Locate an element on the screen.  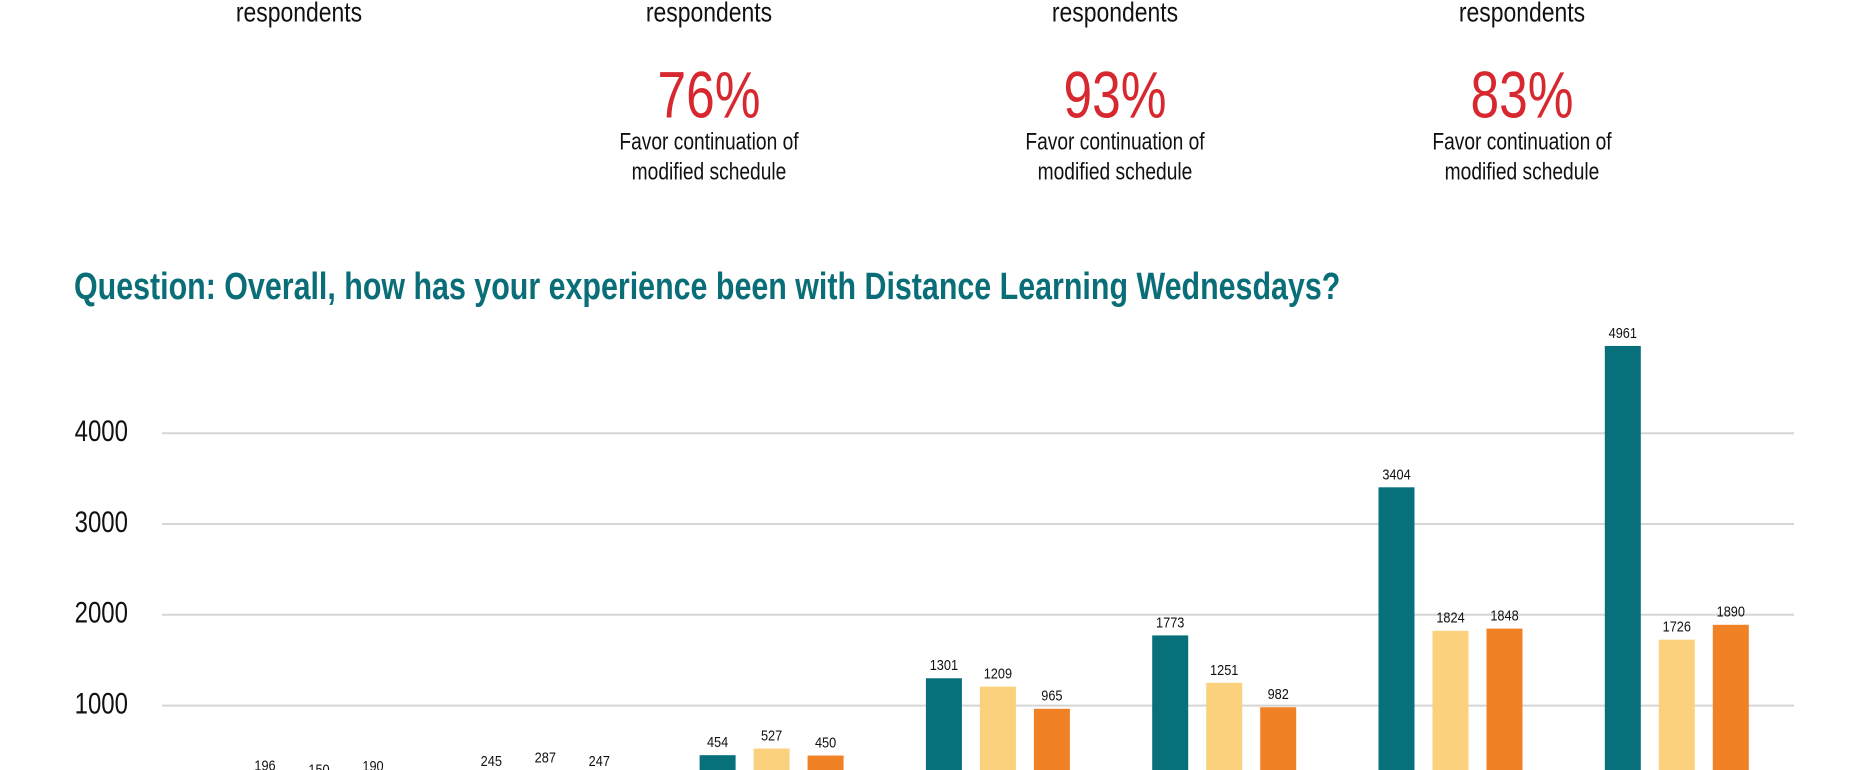
value-label: 1848 is located at coordinates (1504, 615).